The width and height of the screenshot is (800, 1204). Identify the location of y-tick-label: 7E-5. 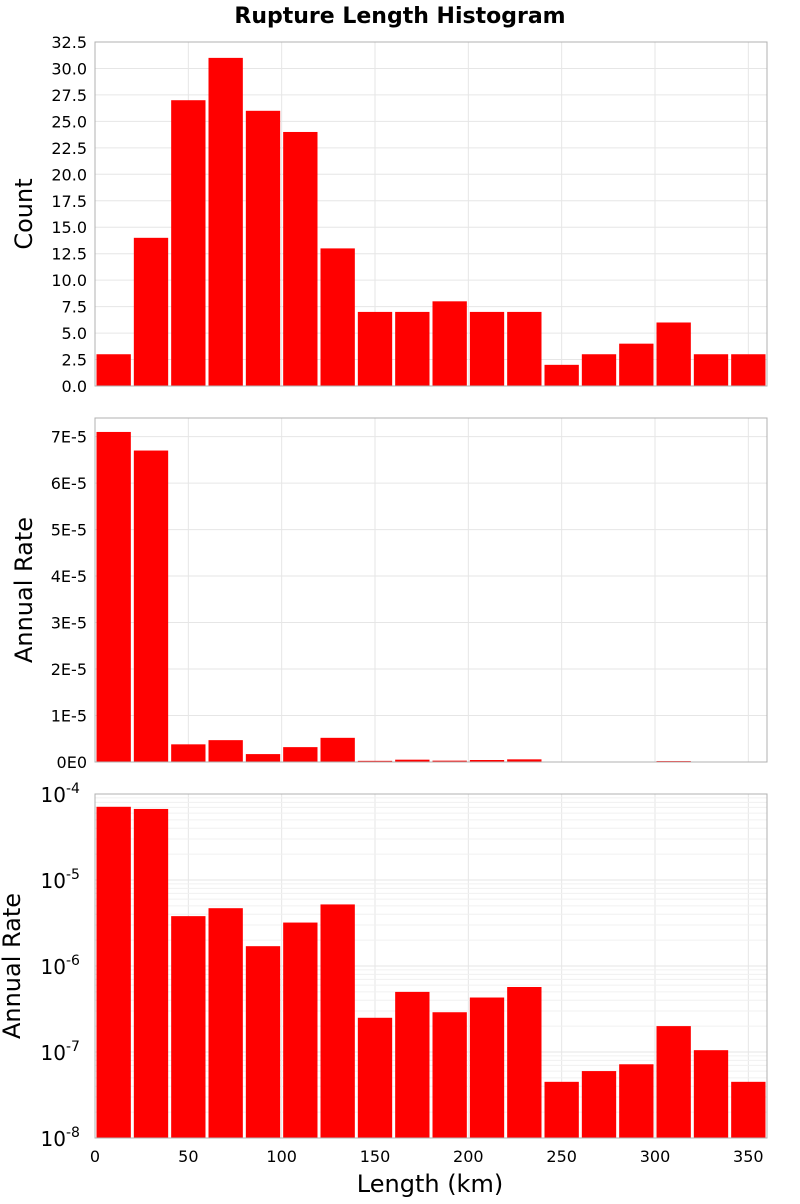
(69, 437).